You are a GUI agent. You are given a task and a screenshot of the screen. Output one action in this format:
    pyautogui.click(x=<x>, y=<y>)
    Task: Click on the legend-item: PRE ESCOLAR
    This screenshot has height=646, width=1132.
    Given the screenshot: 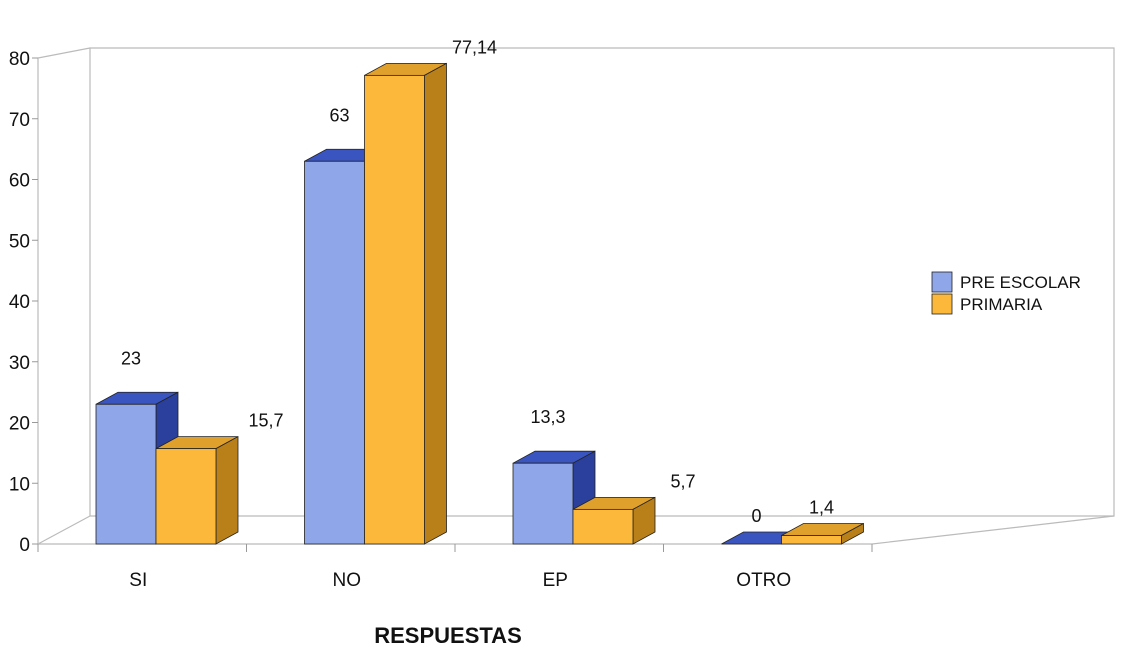 What is the action you would take?
    pyautogui.click(x=1006, y=282)
    